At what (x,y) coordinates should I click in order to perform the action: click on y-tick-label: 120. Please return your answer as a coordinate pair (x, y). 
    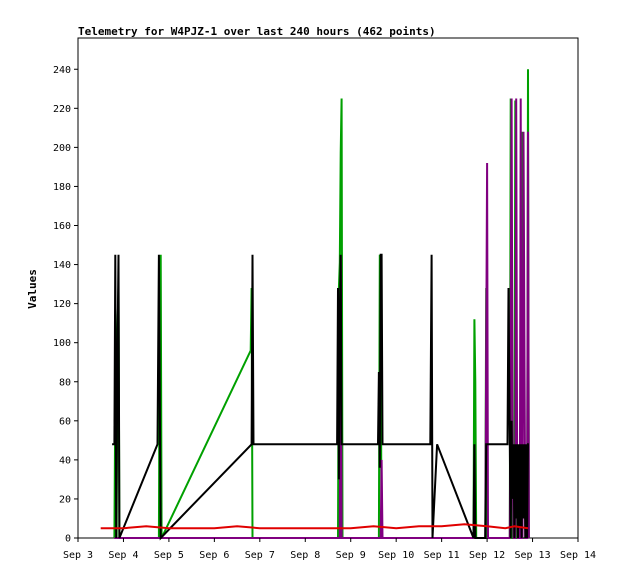
    Looking at the image, I should click on (62, 304).